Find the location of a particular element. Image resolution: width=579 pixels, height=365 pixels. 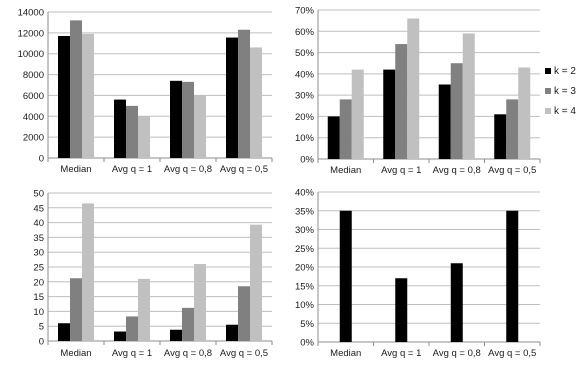

y-tick-label: 10000 is located at coordinates (31, 54).